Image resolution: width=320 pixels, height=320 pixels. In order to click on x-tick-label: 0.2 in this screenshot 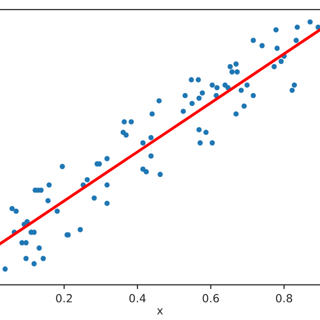, I will do `click(64, 298)`.